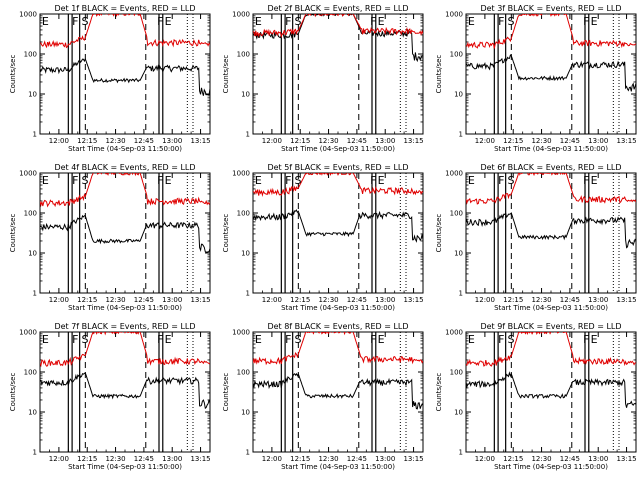  I want to click on panel-title: Det 8f BLACK = Events, RED = LLD, so click(337, 326).